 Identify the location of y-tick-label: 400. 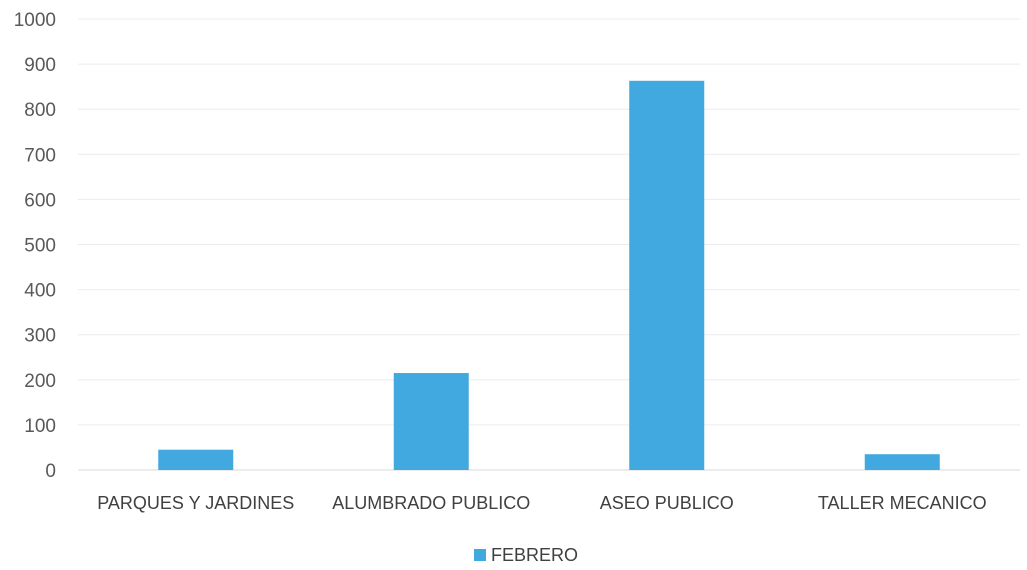
(40, 291).